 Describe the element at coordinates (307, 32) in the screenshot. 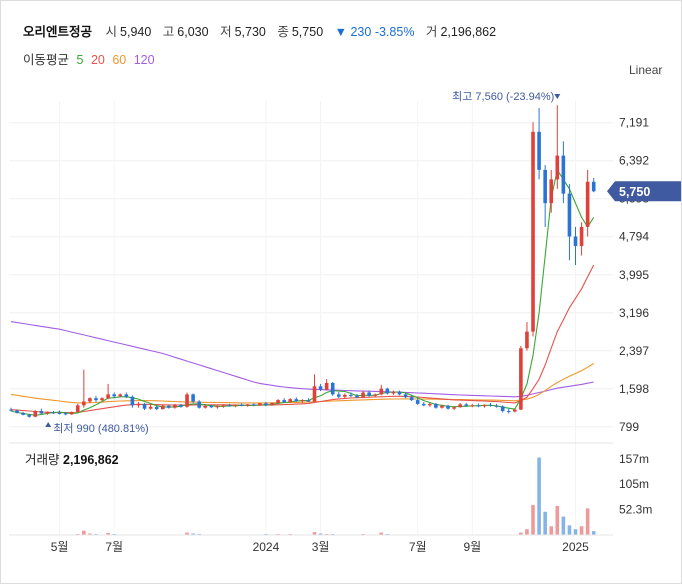

I see `close-value: 5,750` at that location.